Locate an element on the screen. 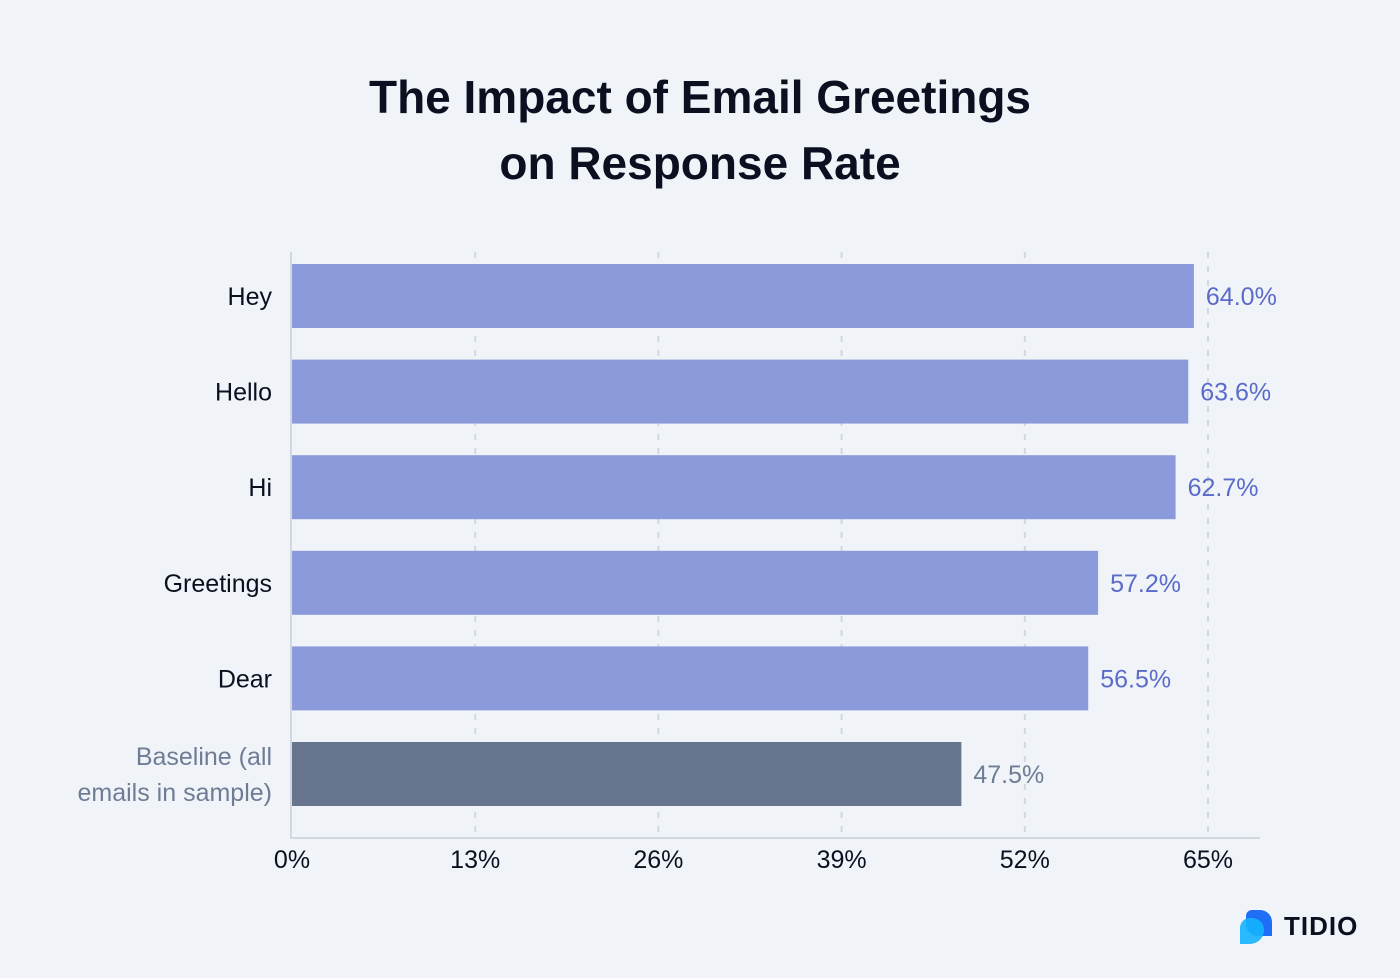 The width and height of the screenshot is (1400, 978). tidio-logo-text: TIDIO is located at coordinates (1321, 925).